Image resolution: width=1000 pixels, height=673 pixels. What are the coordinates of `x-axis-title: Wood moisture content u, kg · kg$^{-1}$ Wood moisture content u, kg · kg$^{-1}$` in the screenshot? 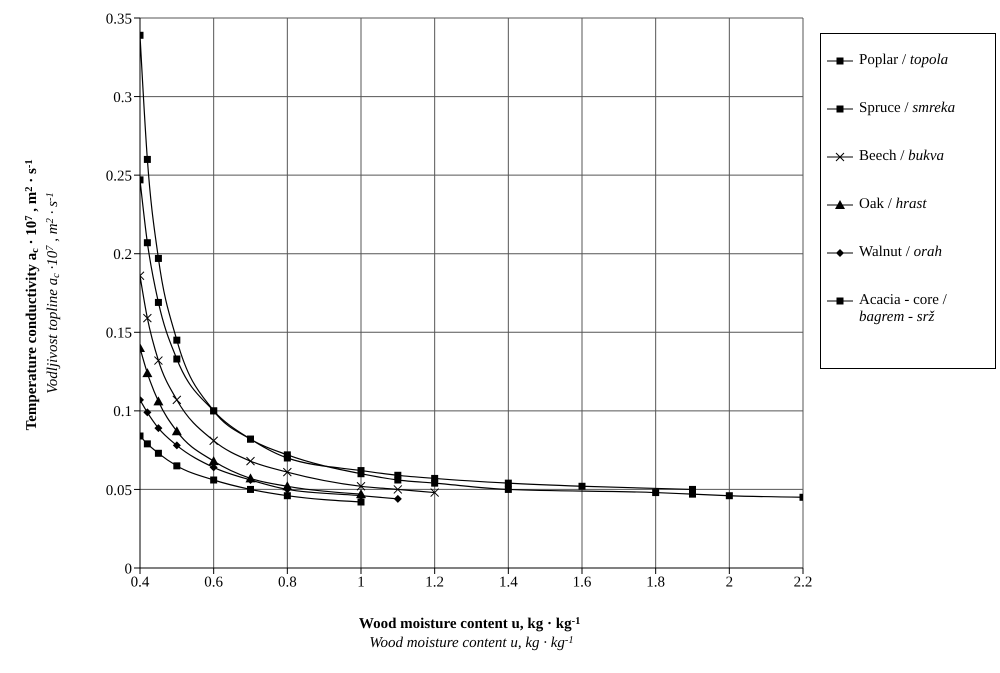 It's located at (469, 633).